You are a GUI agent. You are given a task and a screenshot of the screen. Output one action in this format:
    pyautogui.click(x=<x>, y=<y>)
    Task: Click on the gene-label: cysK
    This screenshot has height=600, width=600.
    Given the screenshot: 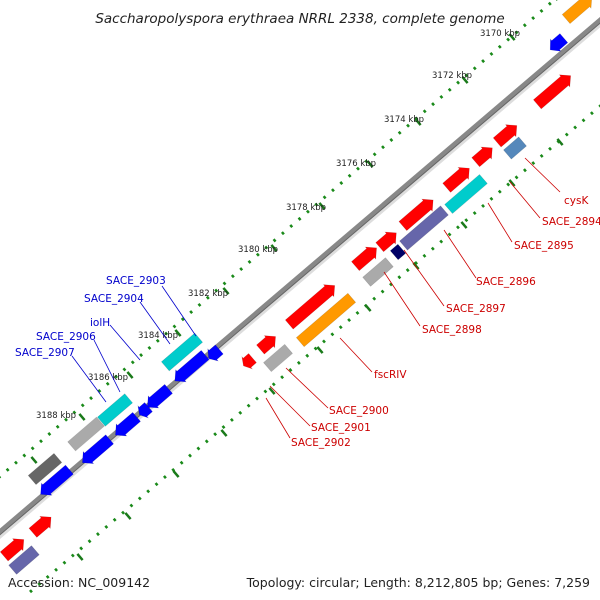 What is the action you would take?
    pyautogui.click(x=576, y=201)
    